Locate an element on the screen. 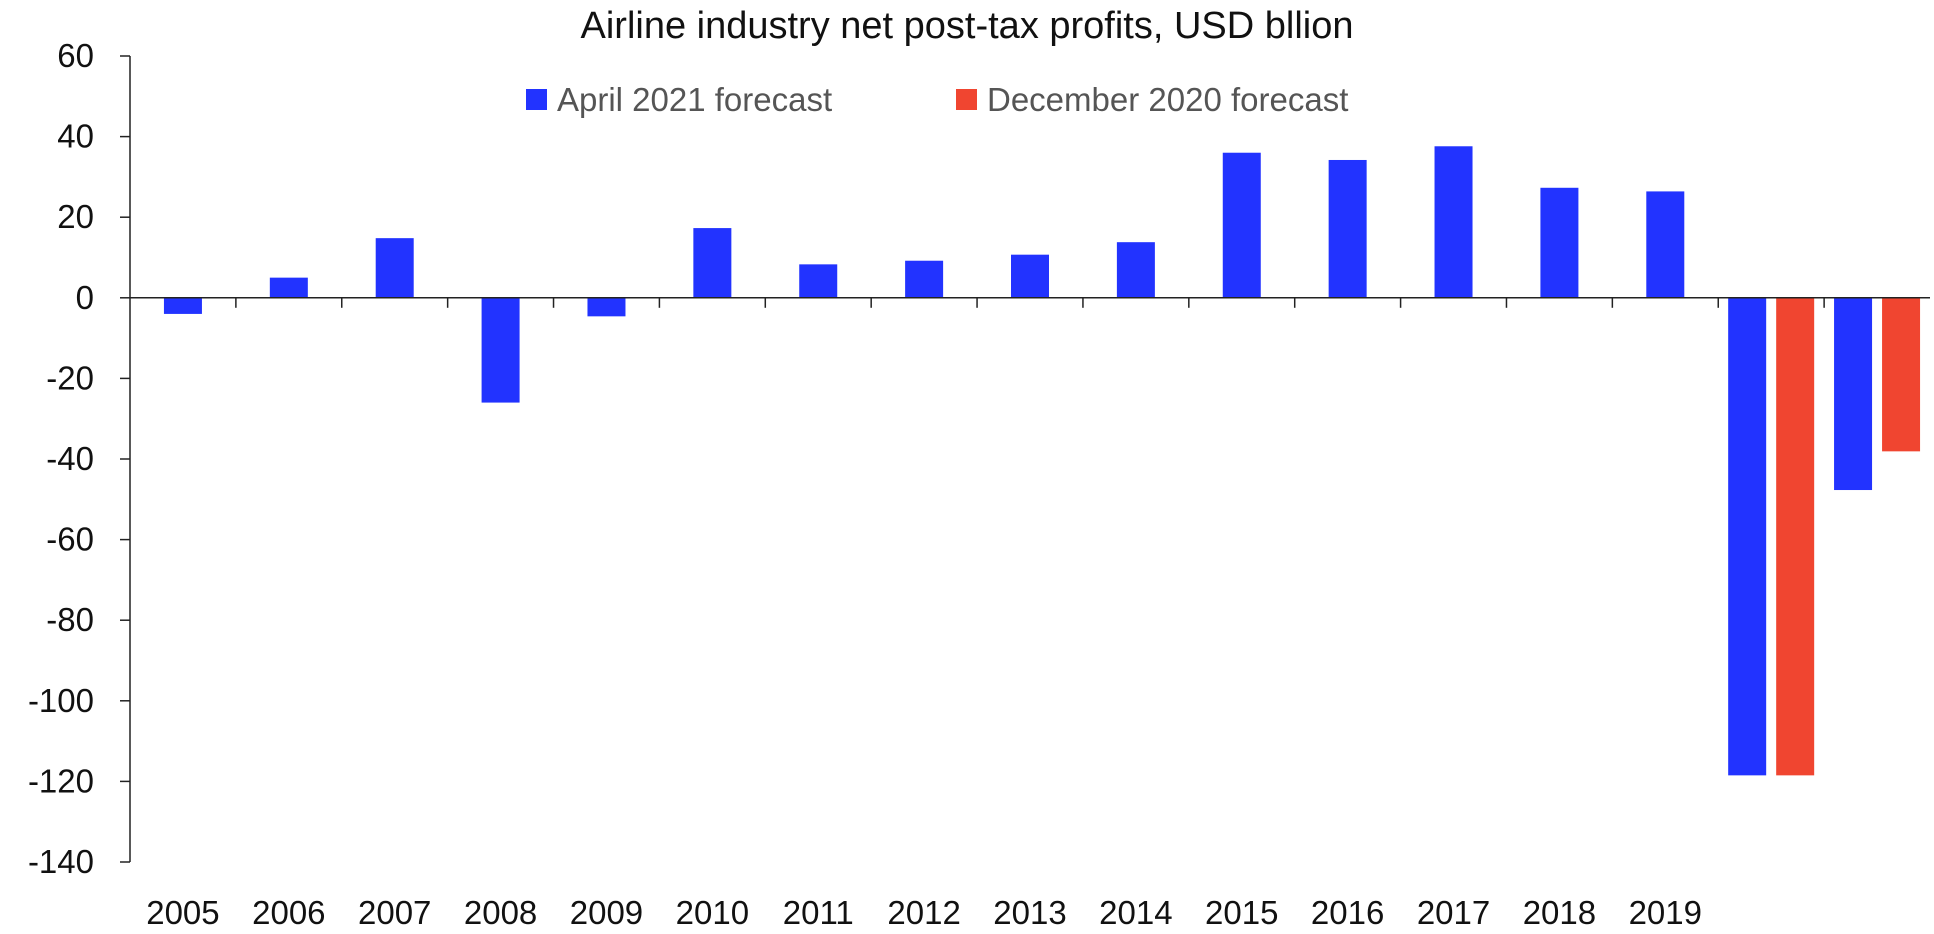 This screenshot has height=934, width=1934. y-tick-label: 20 is located at coordinates (75, 216).